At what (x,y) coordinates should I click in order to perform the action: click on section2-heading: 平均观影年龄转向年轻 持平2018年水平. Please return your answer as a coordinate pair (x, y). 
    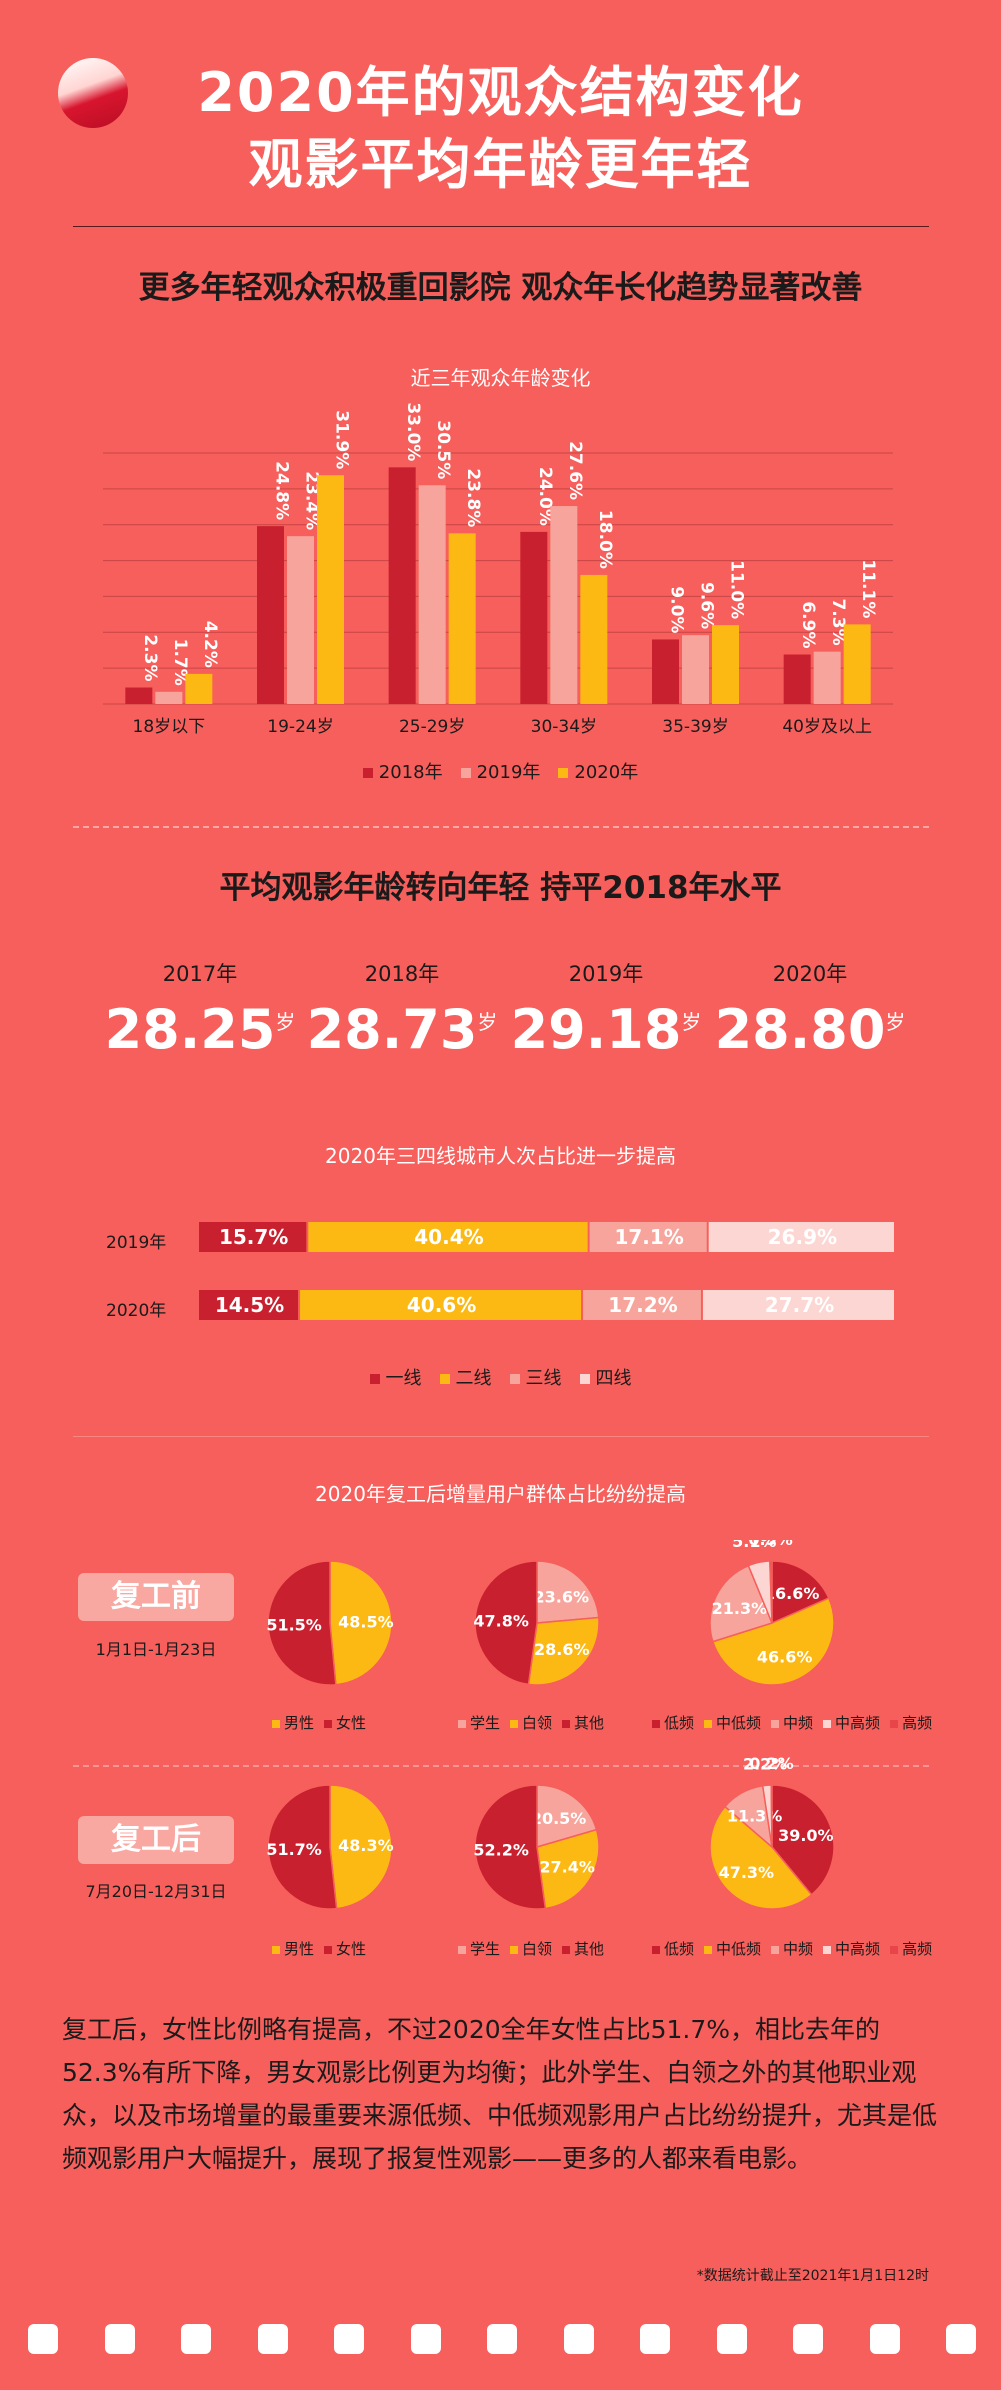
    Looking at the image, I should click on (500, 888).